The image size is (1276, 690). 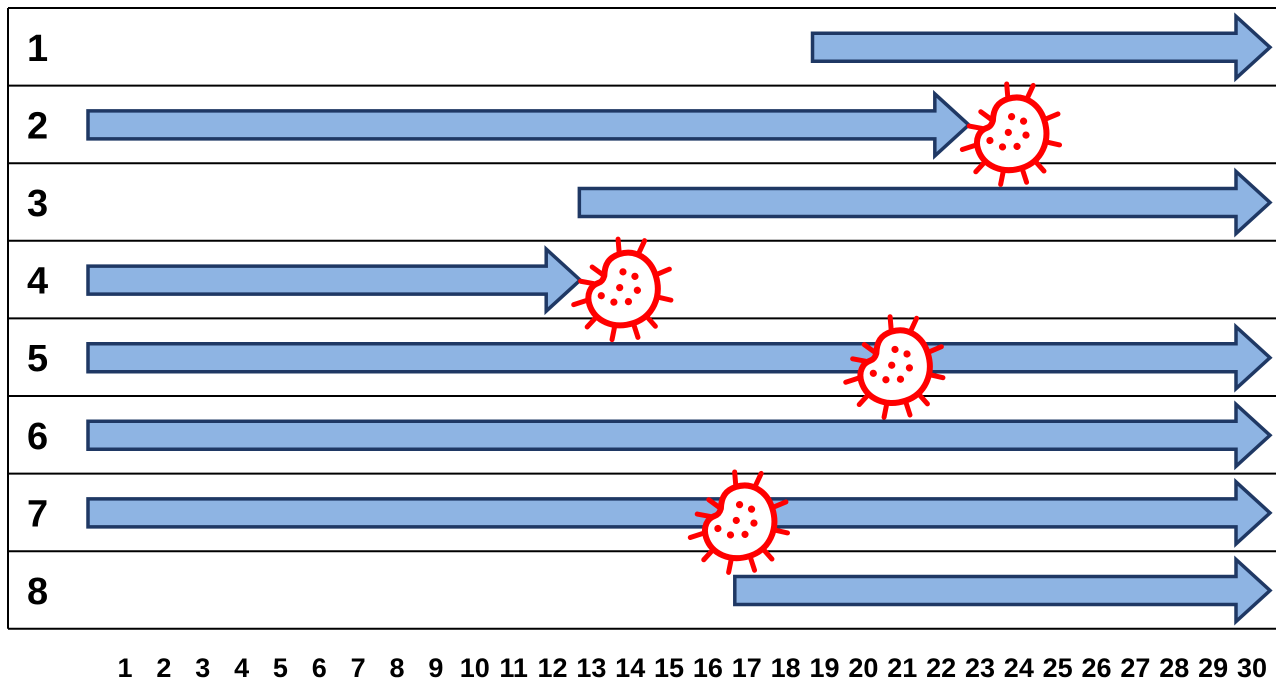 What do you see at coordinates (591, 668) in the screenshot?
I see `day-tick-label: 13` at bounding box center [591, 668].